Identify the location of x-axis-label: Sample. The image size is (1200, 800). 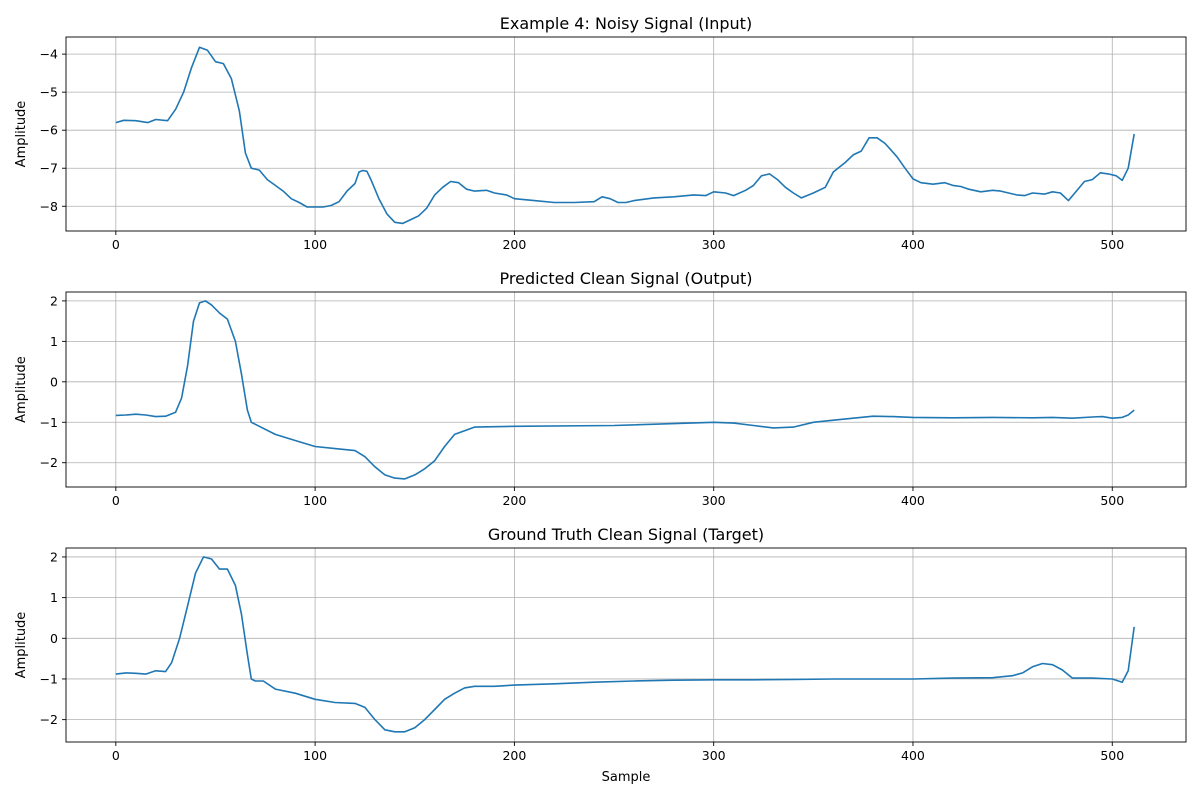
(626, 777).